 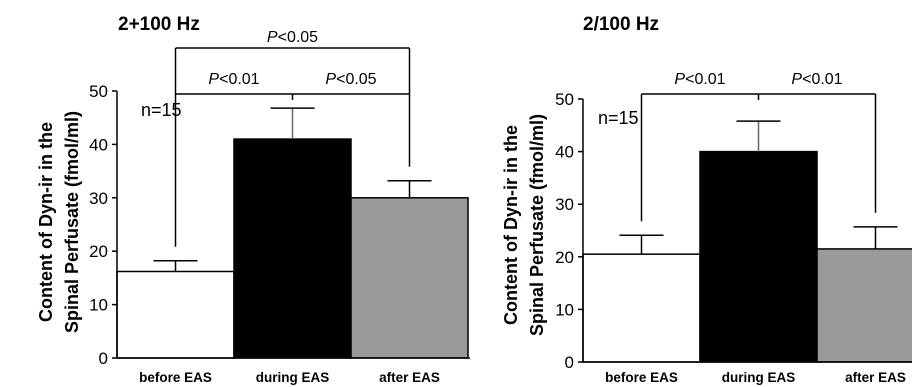 I want to click on chart-title: 2/100 Hz, so click(x=621, y=24).